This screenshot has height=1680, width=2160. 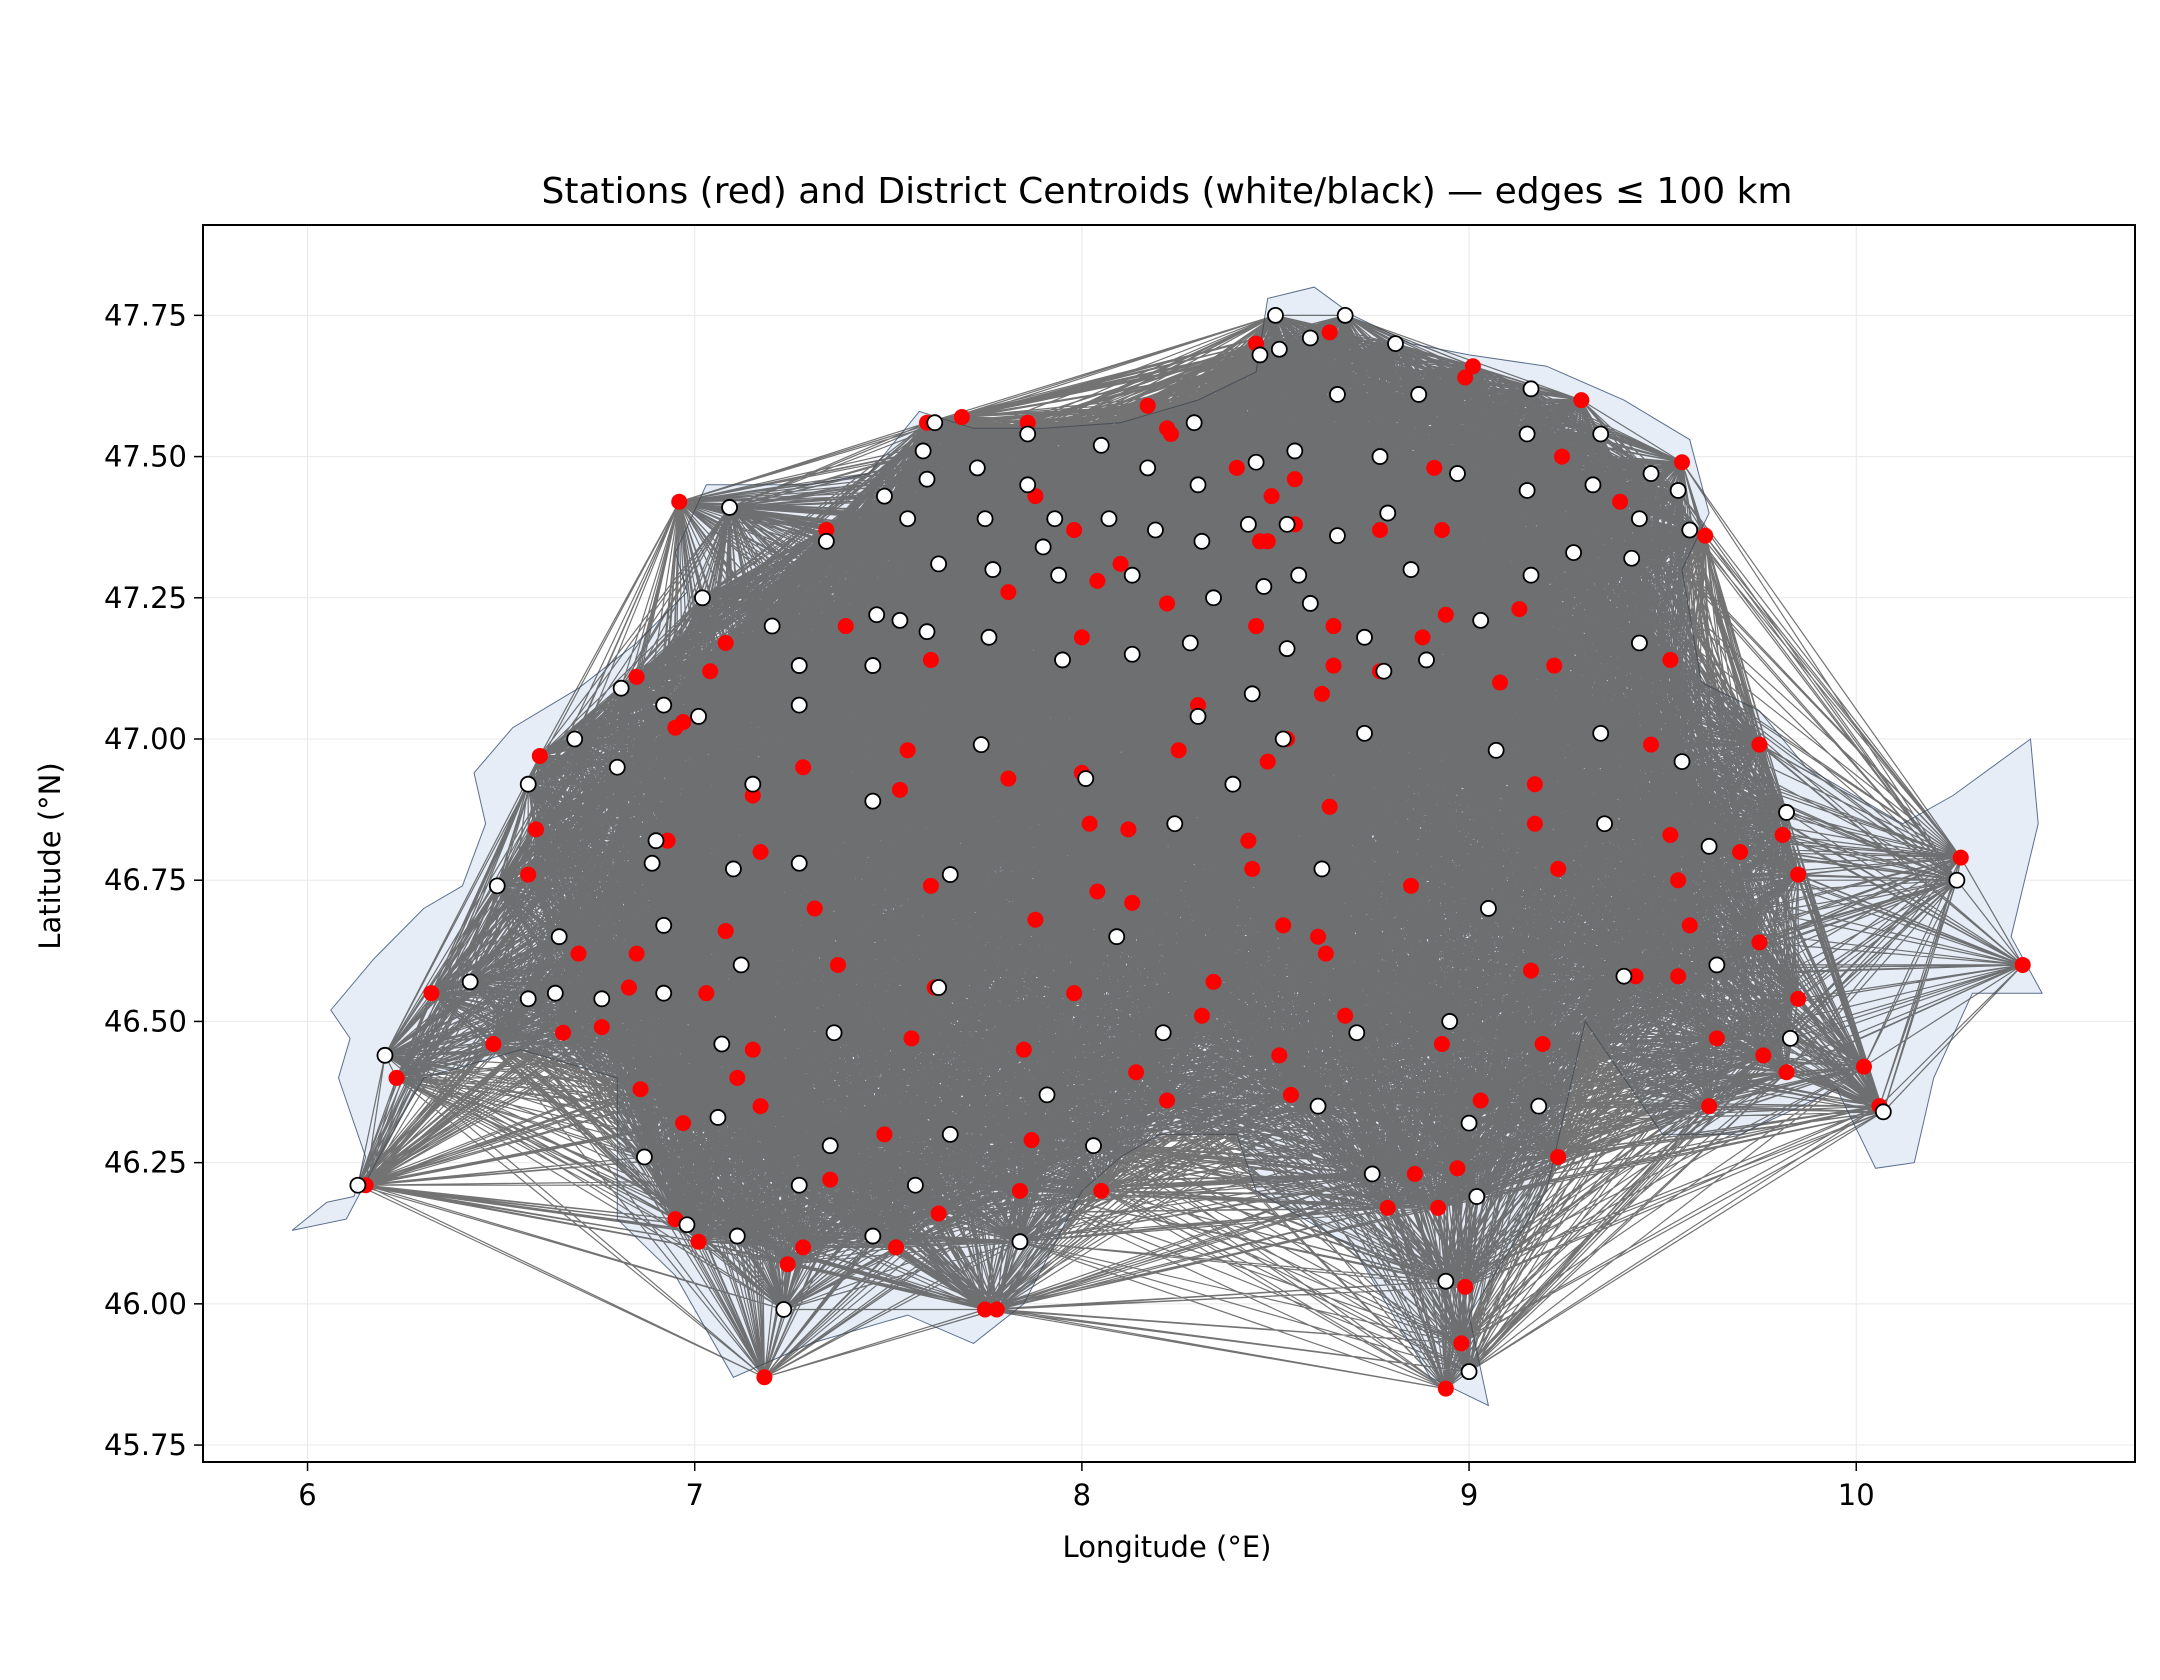 What do you see at coordinates (145, 598) in the screenshot?
I see `y-tick-label: 47.25` at bounding box center [145, 598].